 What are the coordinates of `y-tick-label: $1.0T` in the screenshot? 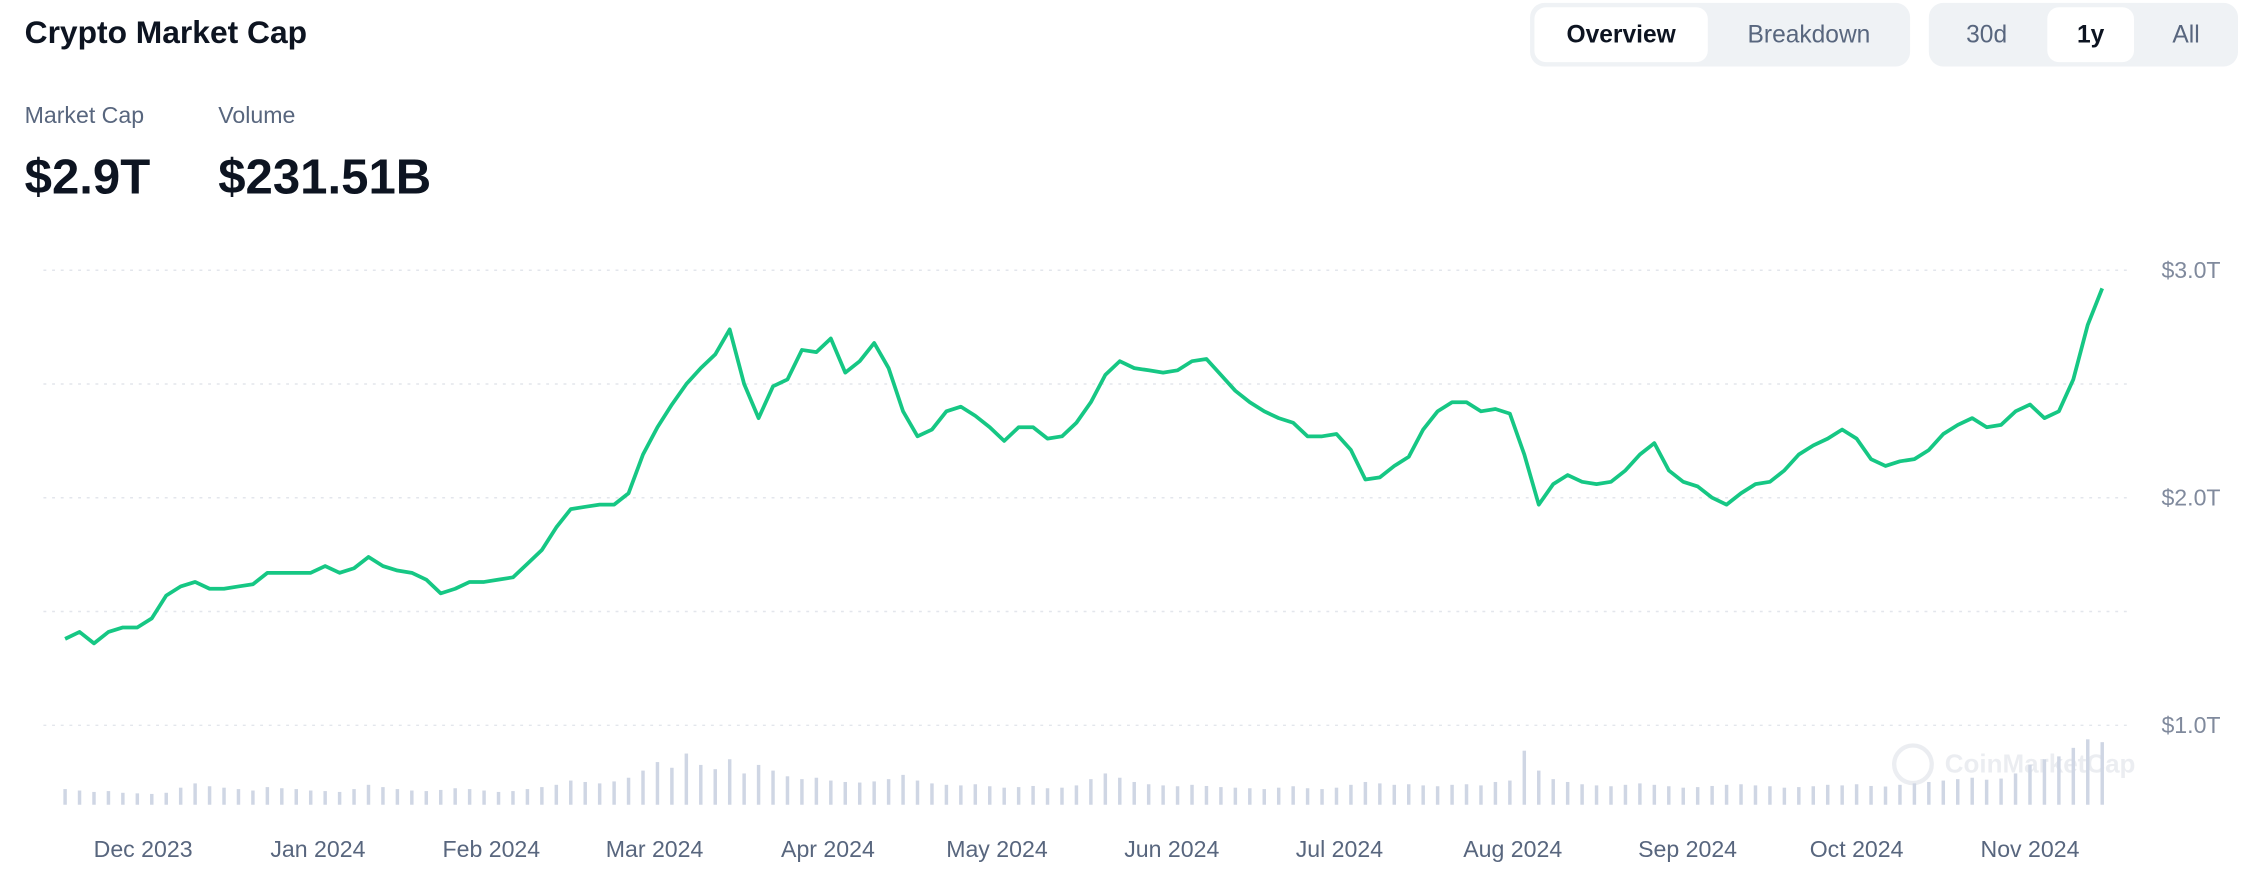 It's located at (2190, 725).